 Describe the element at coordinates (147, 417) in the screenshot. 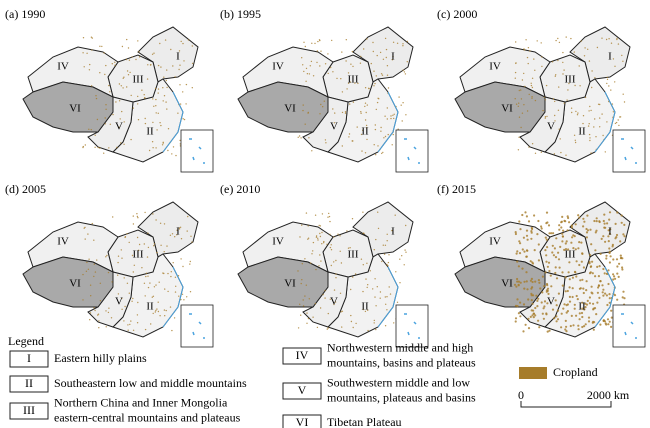

I see `legend-text: eastern-central mountains and plateaus` at that location.